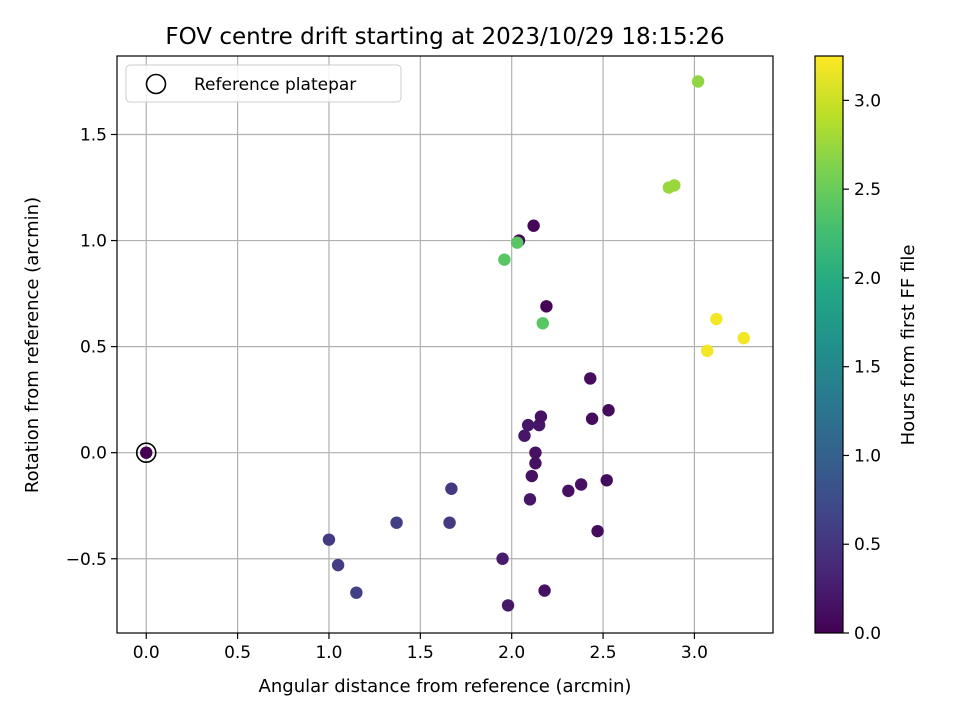  I want to click on x-tick-label: 2.0, so click(511, 653).